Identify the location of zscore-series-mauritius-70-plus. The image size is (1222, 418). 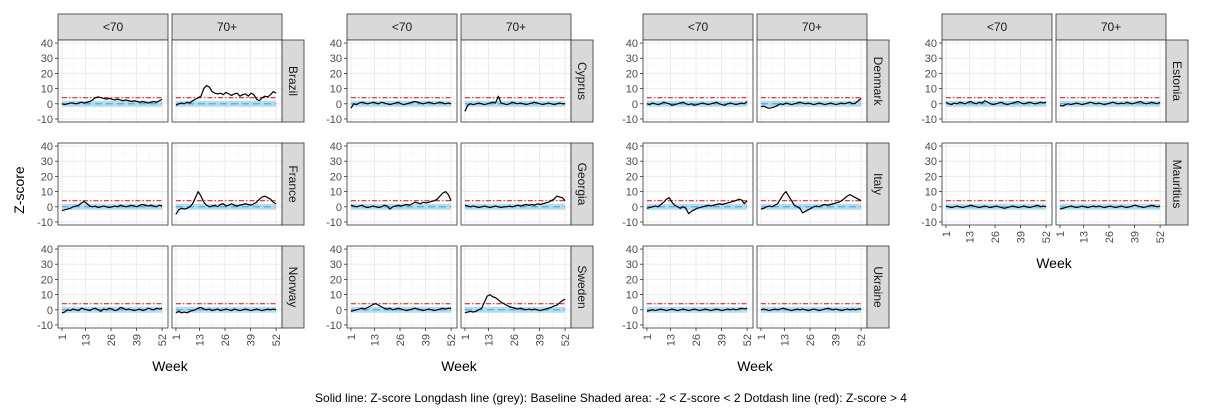
(1110, 207).